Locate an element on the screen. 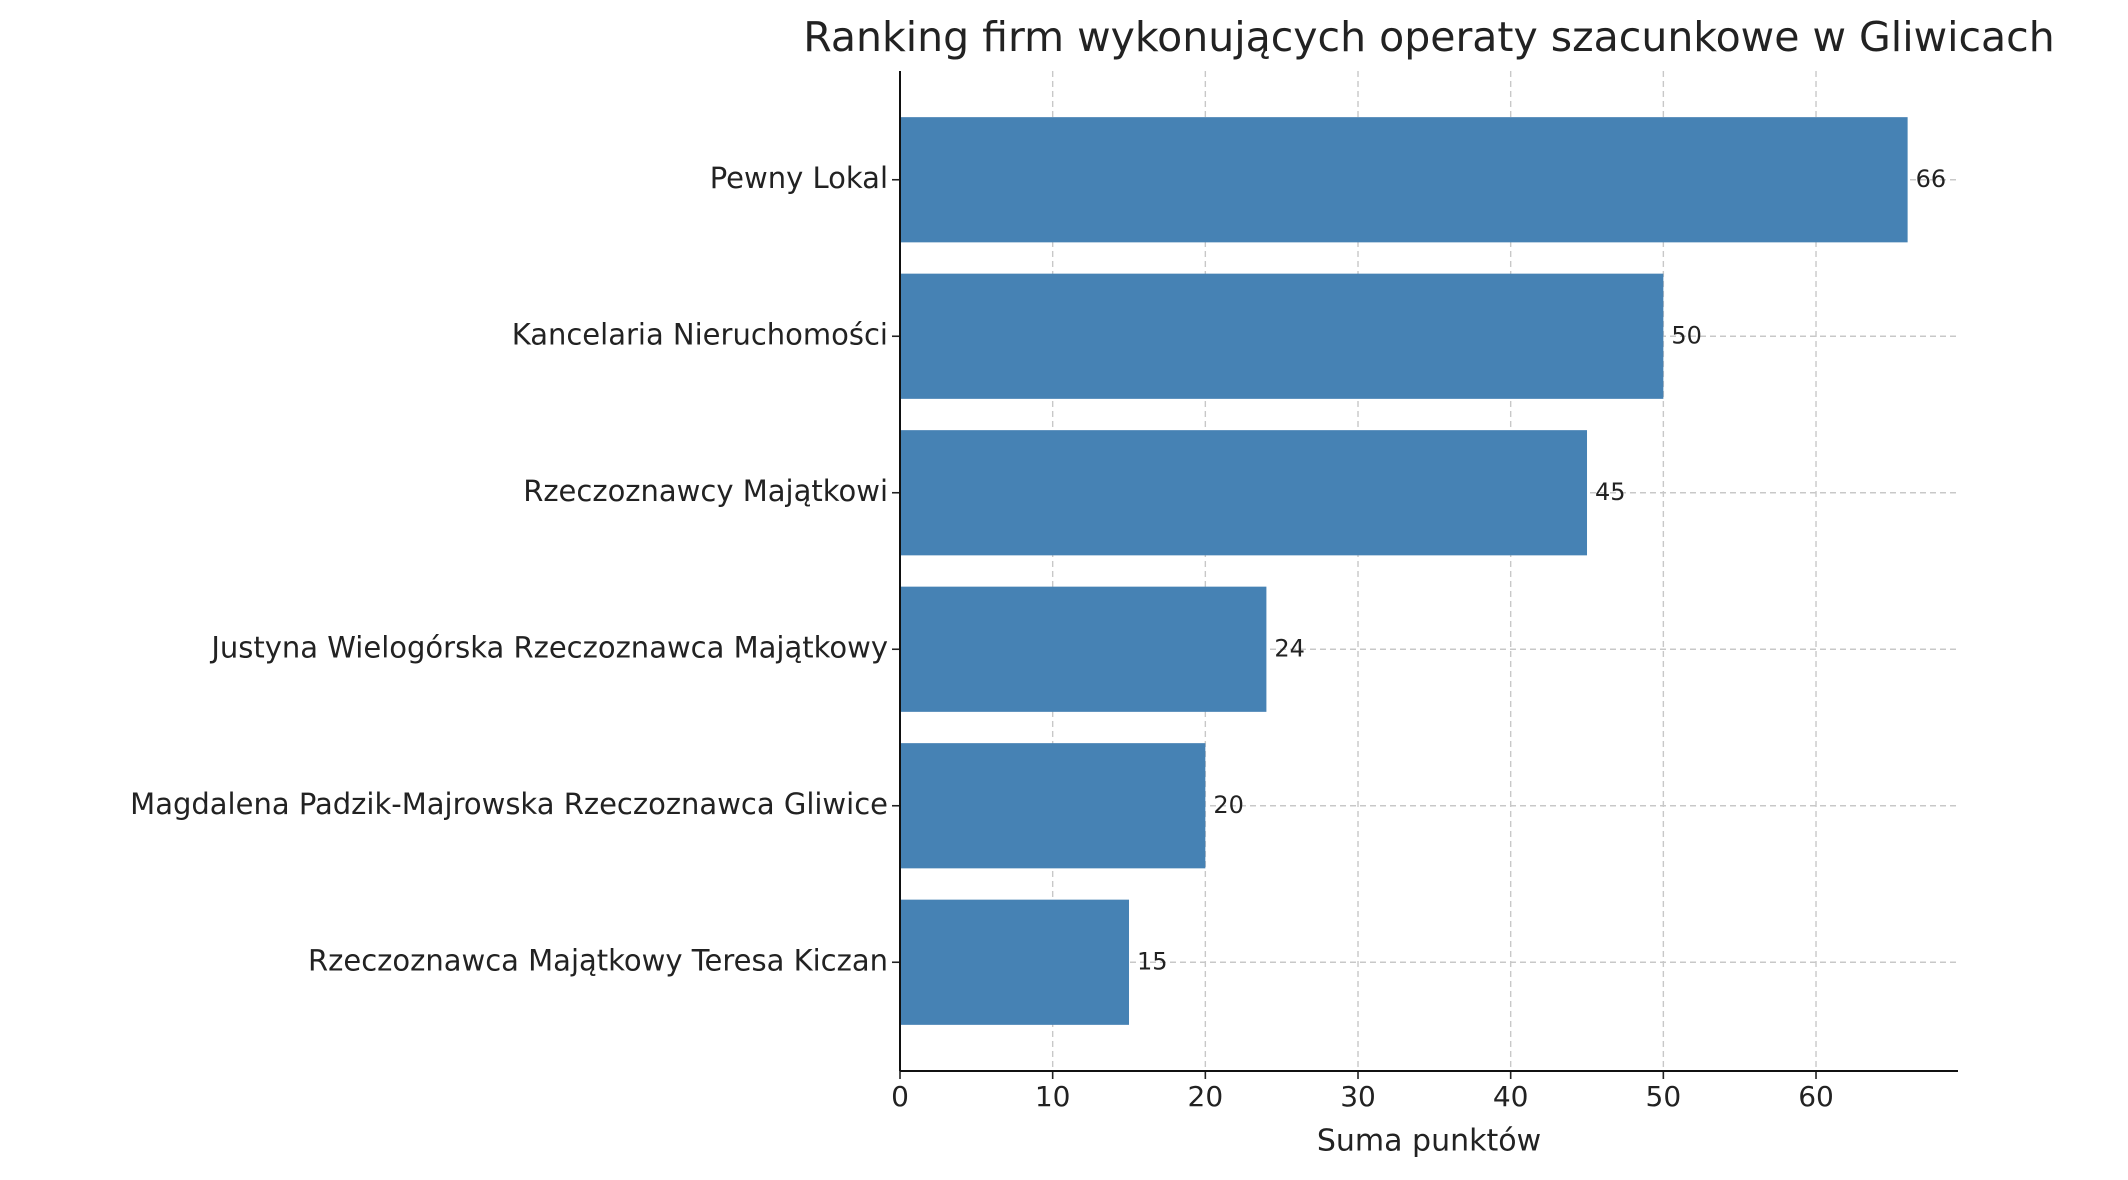 Image resolution: width=2128 pixels, height=1180 pixels. value-label: 24 is located at coordinates (1289, 648).